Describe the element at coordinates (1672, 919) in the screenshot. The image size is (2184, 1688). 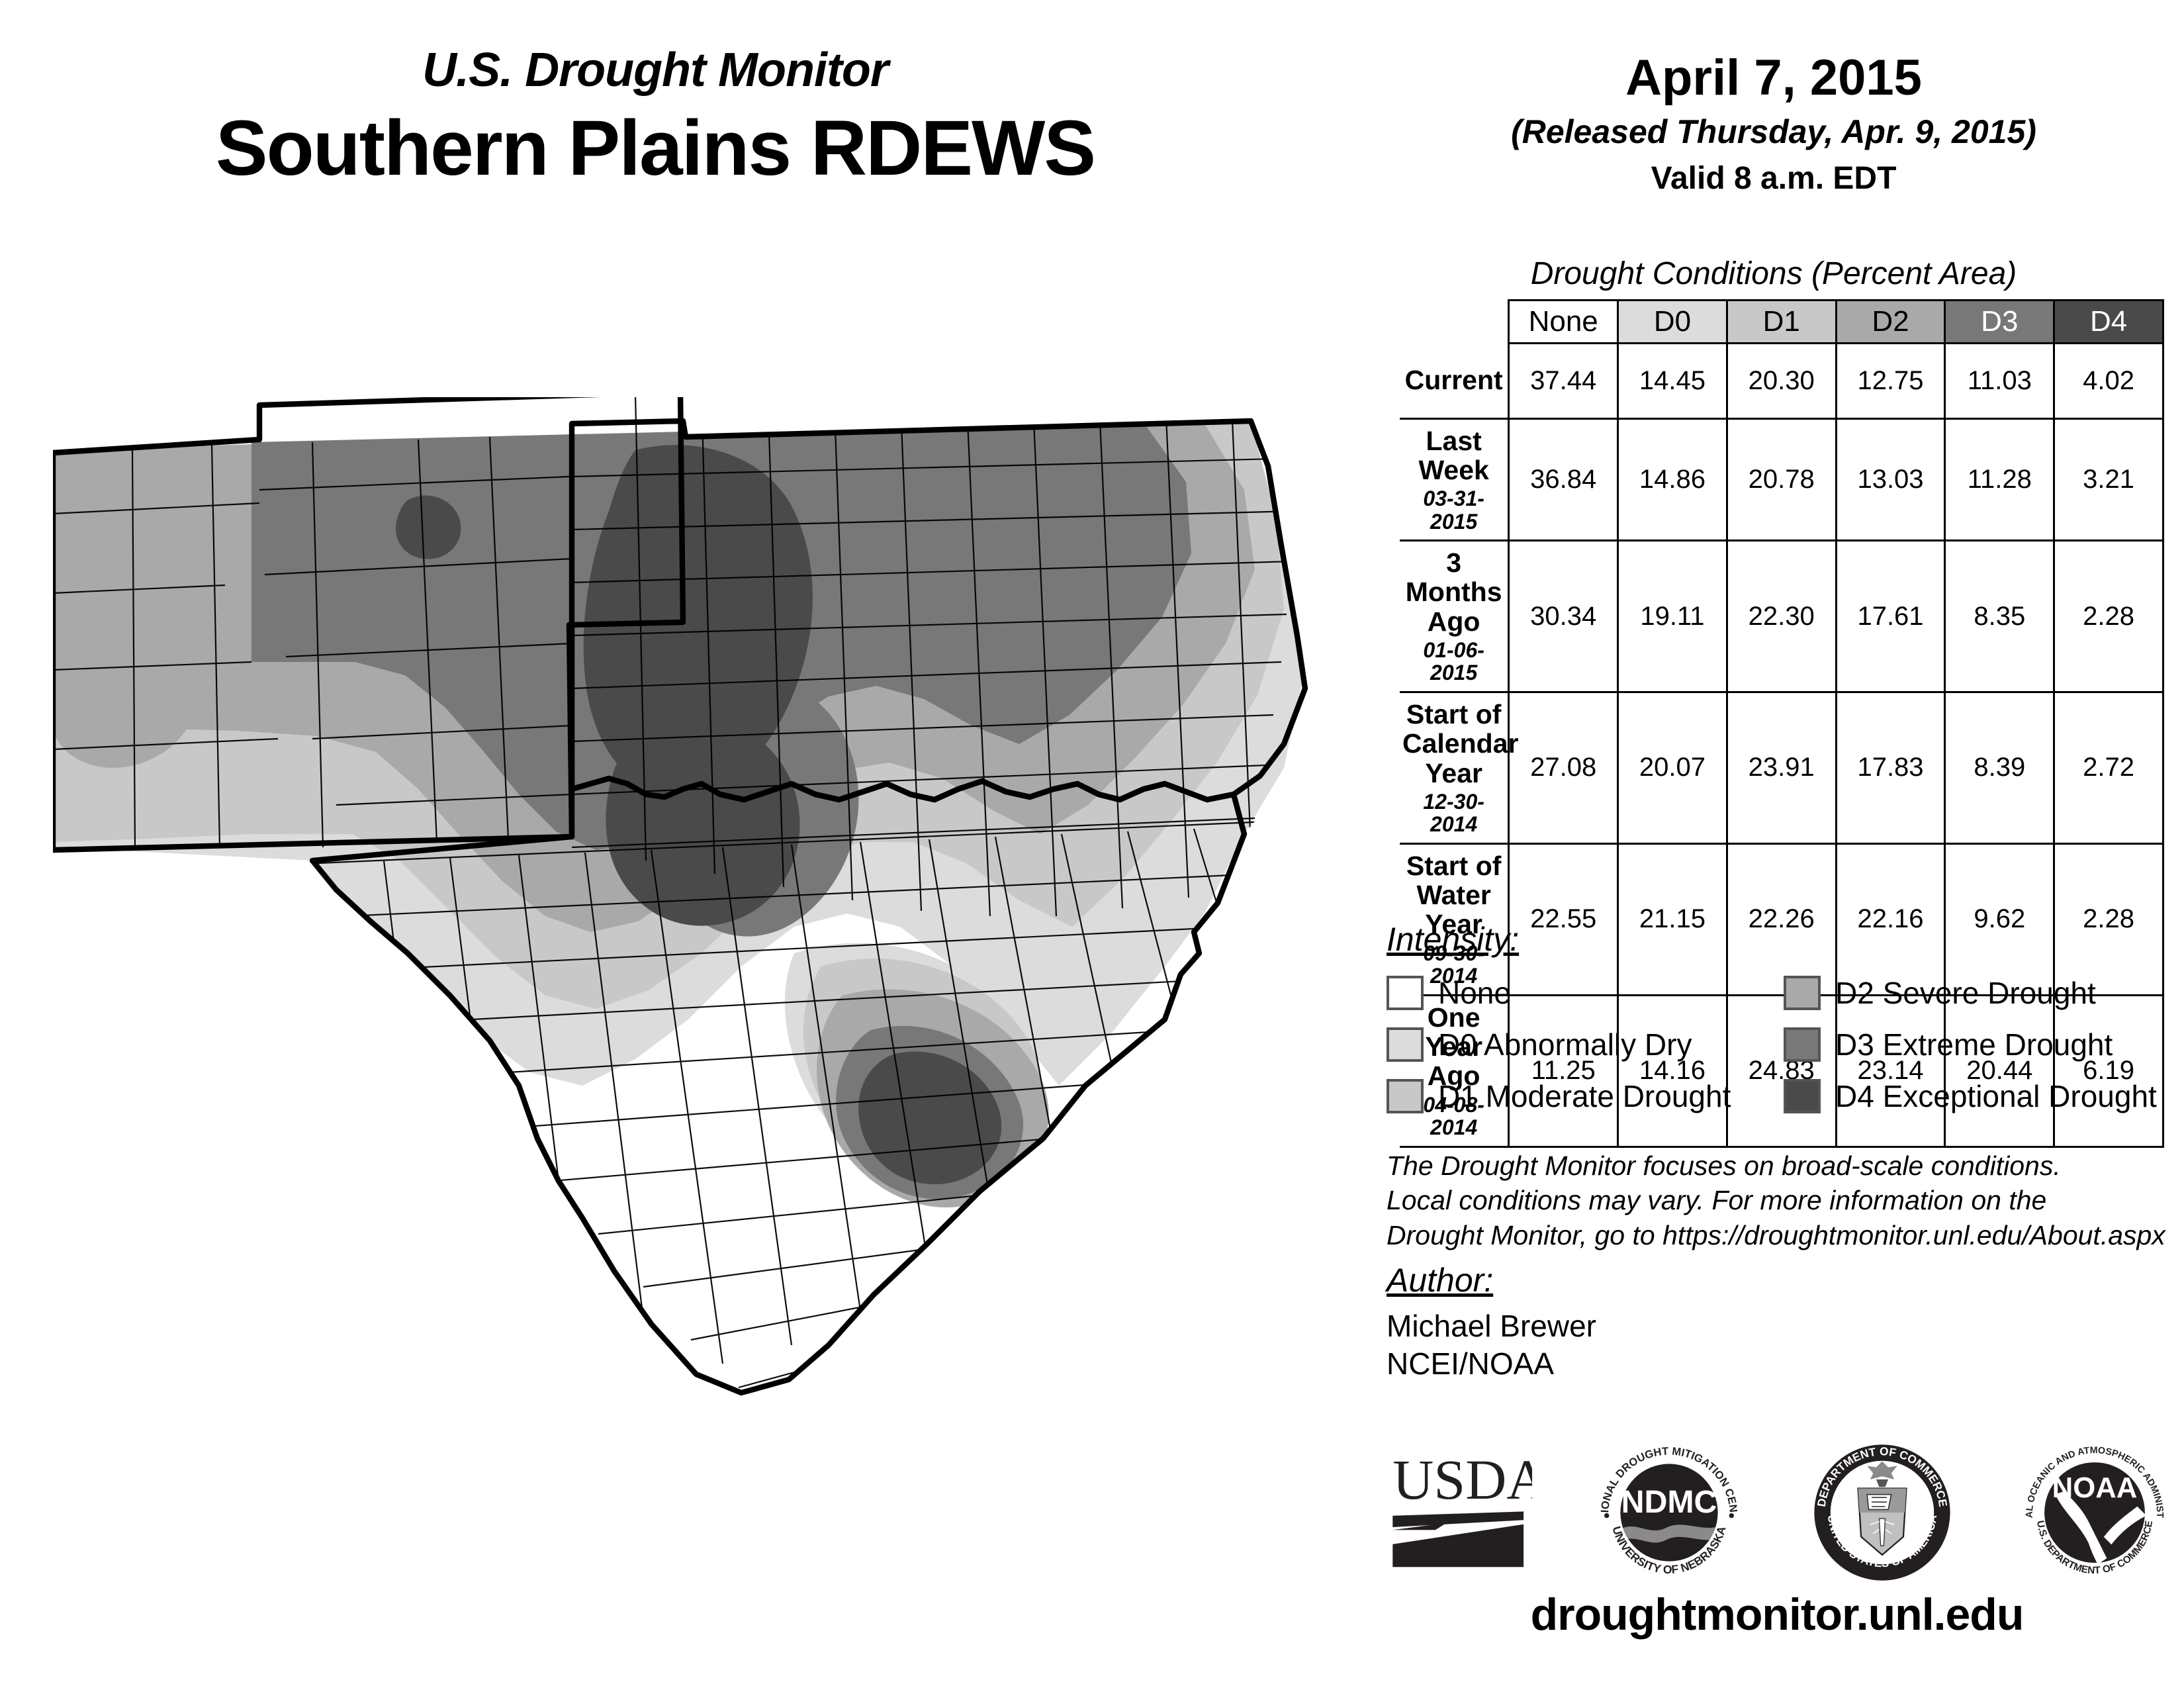
I see `table-cell-d0: 21.15` at that location.